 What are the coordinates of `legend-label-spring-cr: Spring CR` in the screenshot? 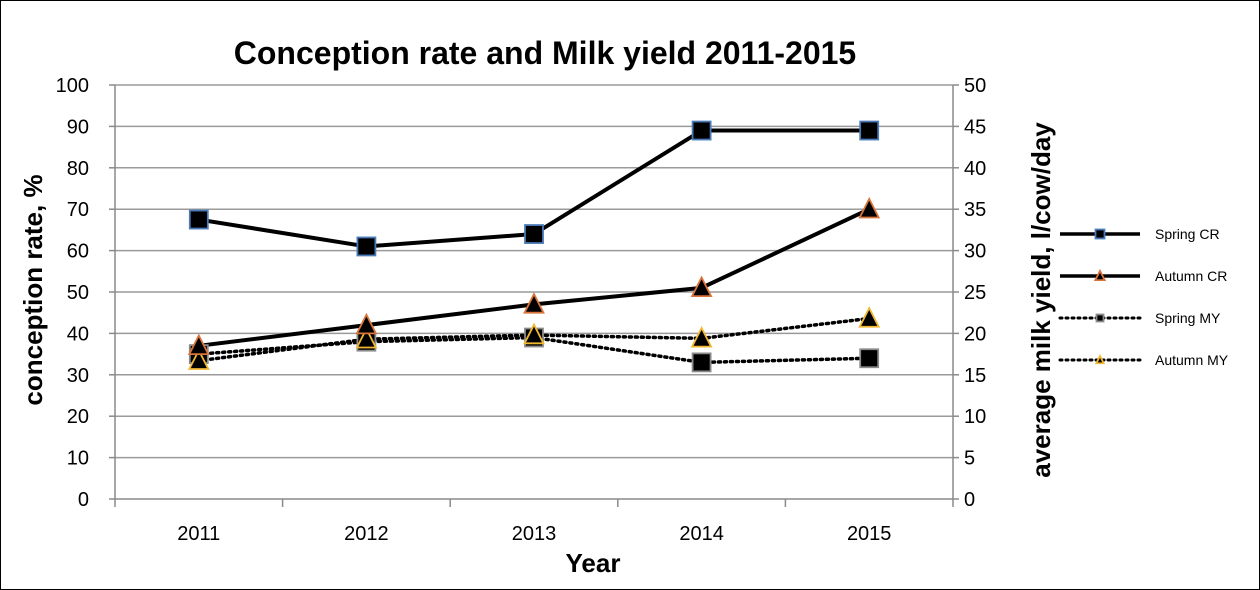 It's located at (1187, 234).